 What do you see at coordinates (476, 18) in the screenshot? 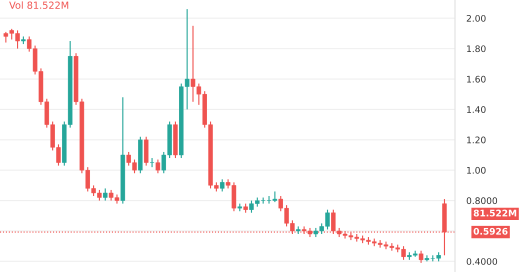
I see `y-tick-label: 2.00` at bounding box center [476, 18].